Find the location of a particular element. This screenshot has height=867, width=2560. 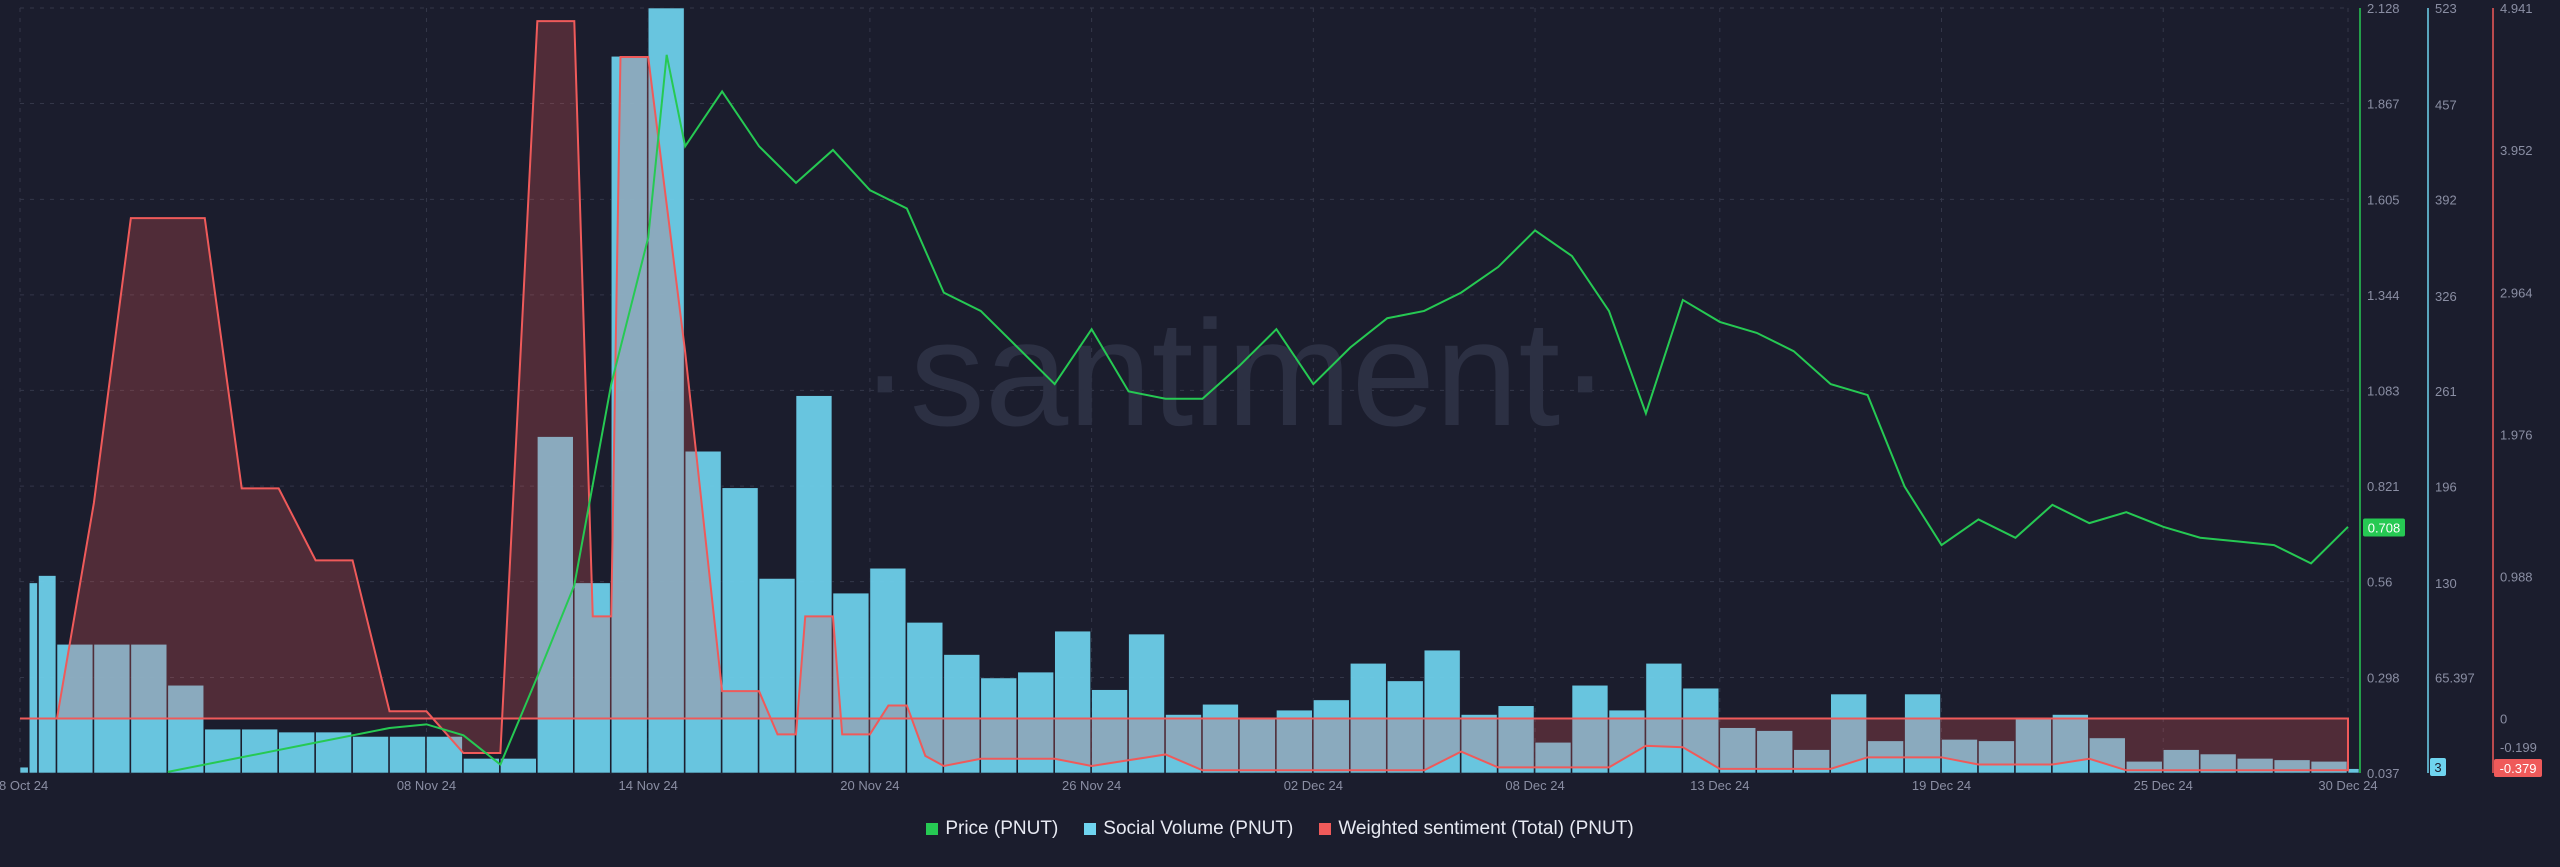

x-tick-label: 20 Nov 24 is located at coordinates (869, 785).